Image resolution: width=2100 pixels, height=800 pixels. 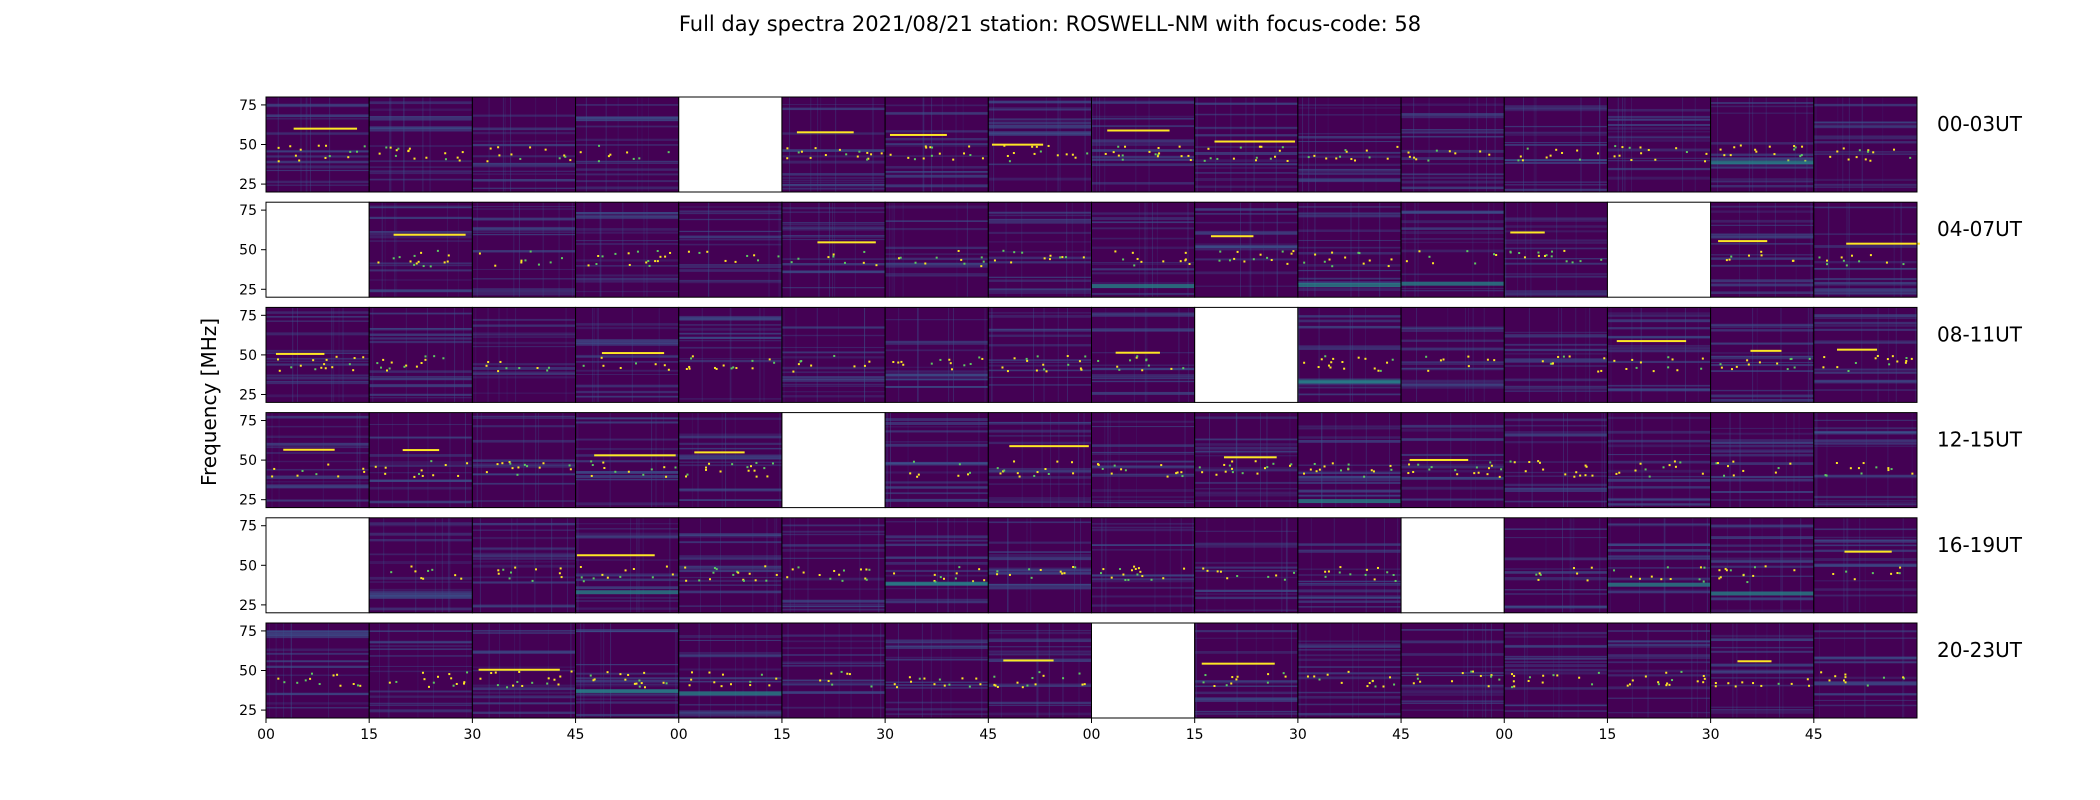 What do you see at coordinates (1980, 545) in the screenshot?
I see `row-time-label: 16-19UT` at bounding box center [1980, 545].